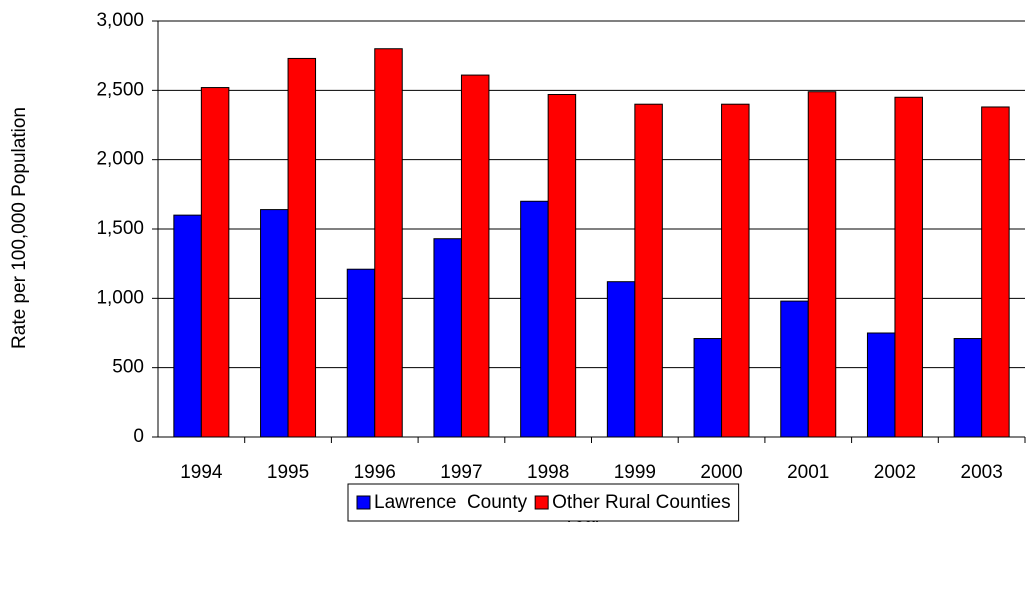 This screenshot has height=606, width=1029. What do you see at coordinates (128, 367) in the screenshot?
I see `y-tick-label: 500` at bounding box center [128, 367].